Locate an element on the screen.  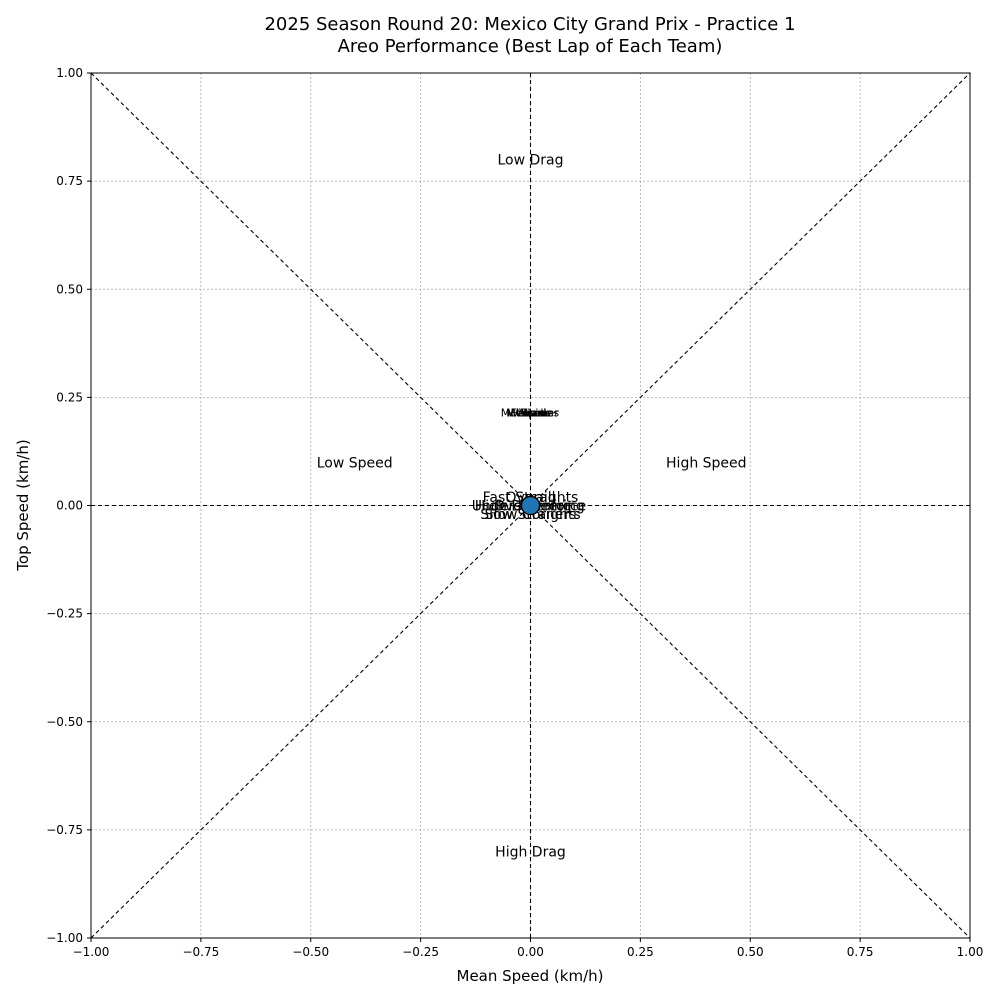
team-label: Sauber is located at coordinates (539, 413).